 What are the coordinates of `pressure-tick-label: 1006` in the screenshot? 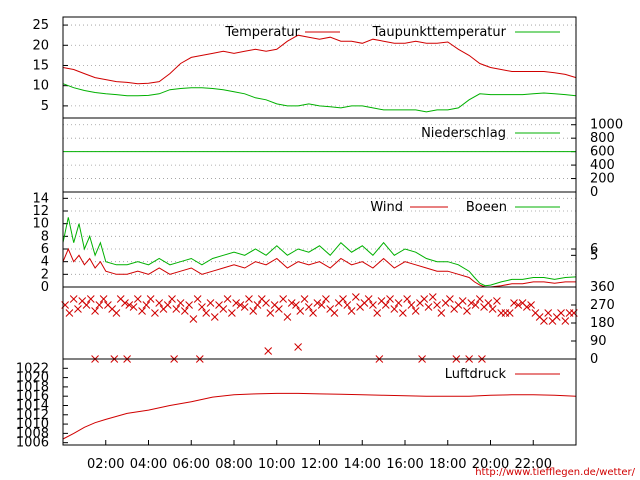 It's located at (32, 443).